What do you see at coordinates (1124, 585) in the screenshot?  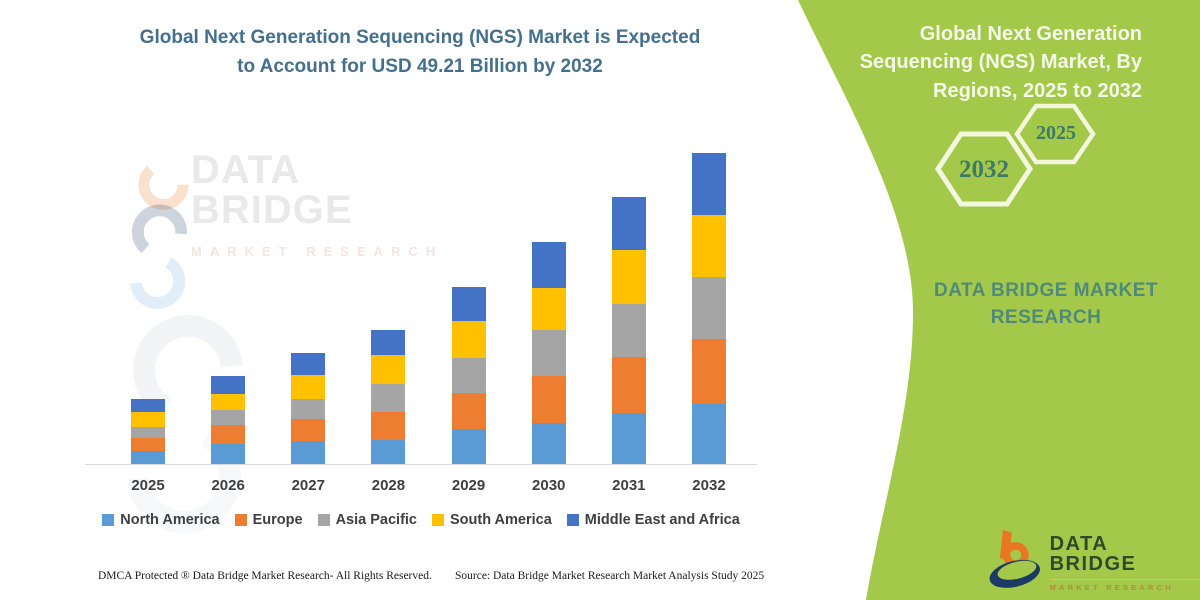 I see `logo-subtitle: MARKET RESEARCH` at bounding box center [1124, 585].